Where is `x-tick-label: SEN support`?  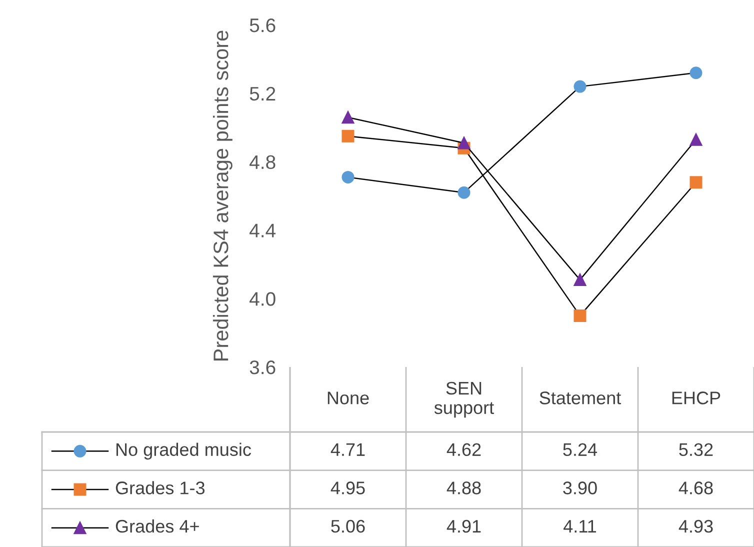 x-tick-label: SEN support is located at coordinates (464, 400).